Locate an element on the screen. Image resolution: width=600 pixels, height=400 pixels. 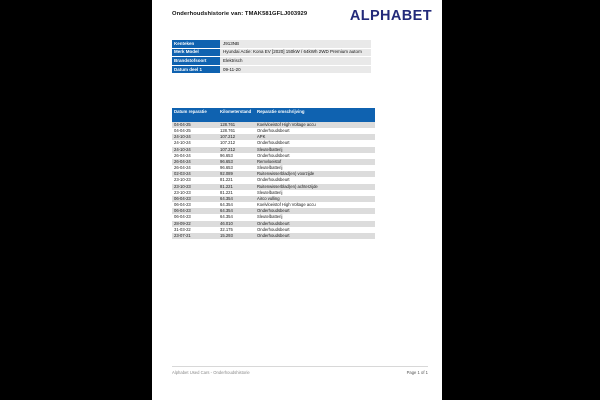
table-row: 26-04-24 96.653 Sleutelbatterij is located at coordinates (273, 168).